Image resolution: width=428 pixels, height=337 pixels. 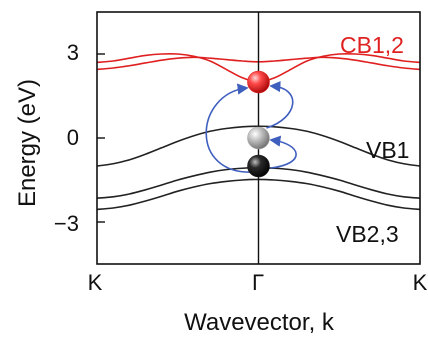 What do you see at coordinates (372, 45) in the screenshot?
I see `cb-band-label: CB1,2` at bounding box center [372, 45].